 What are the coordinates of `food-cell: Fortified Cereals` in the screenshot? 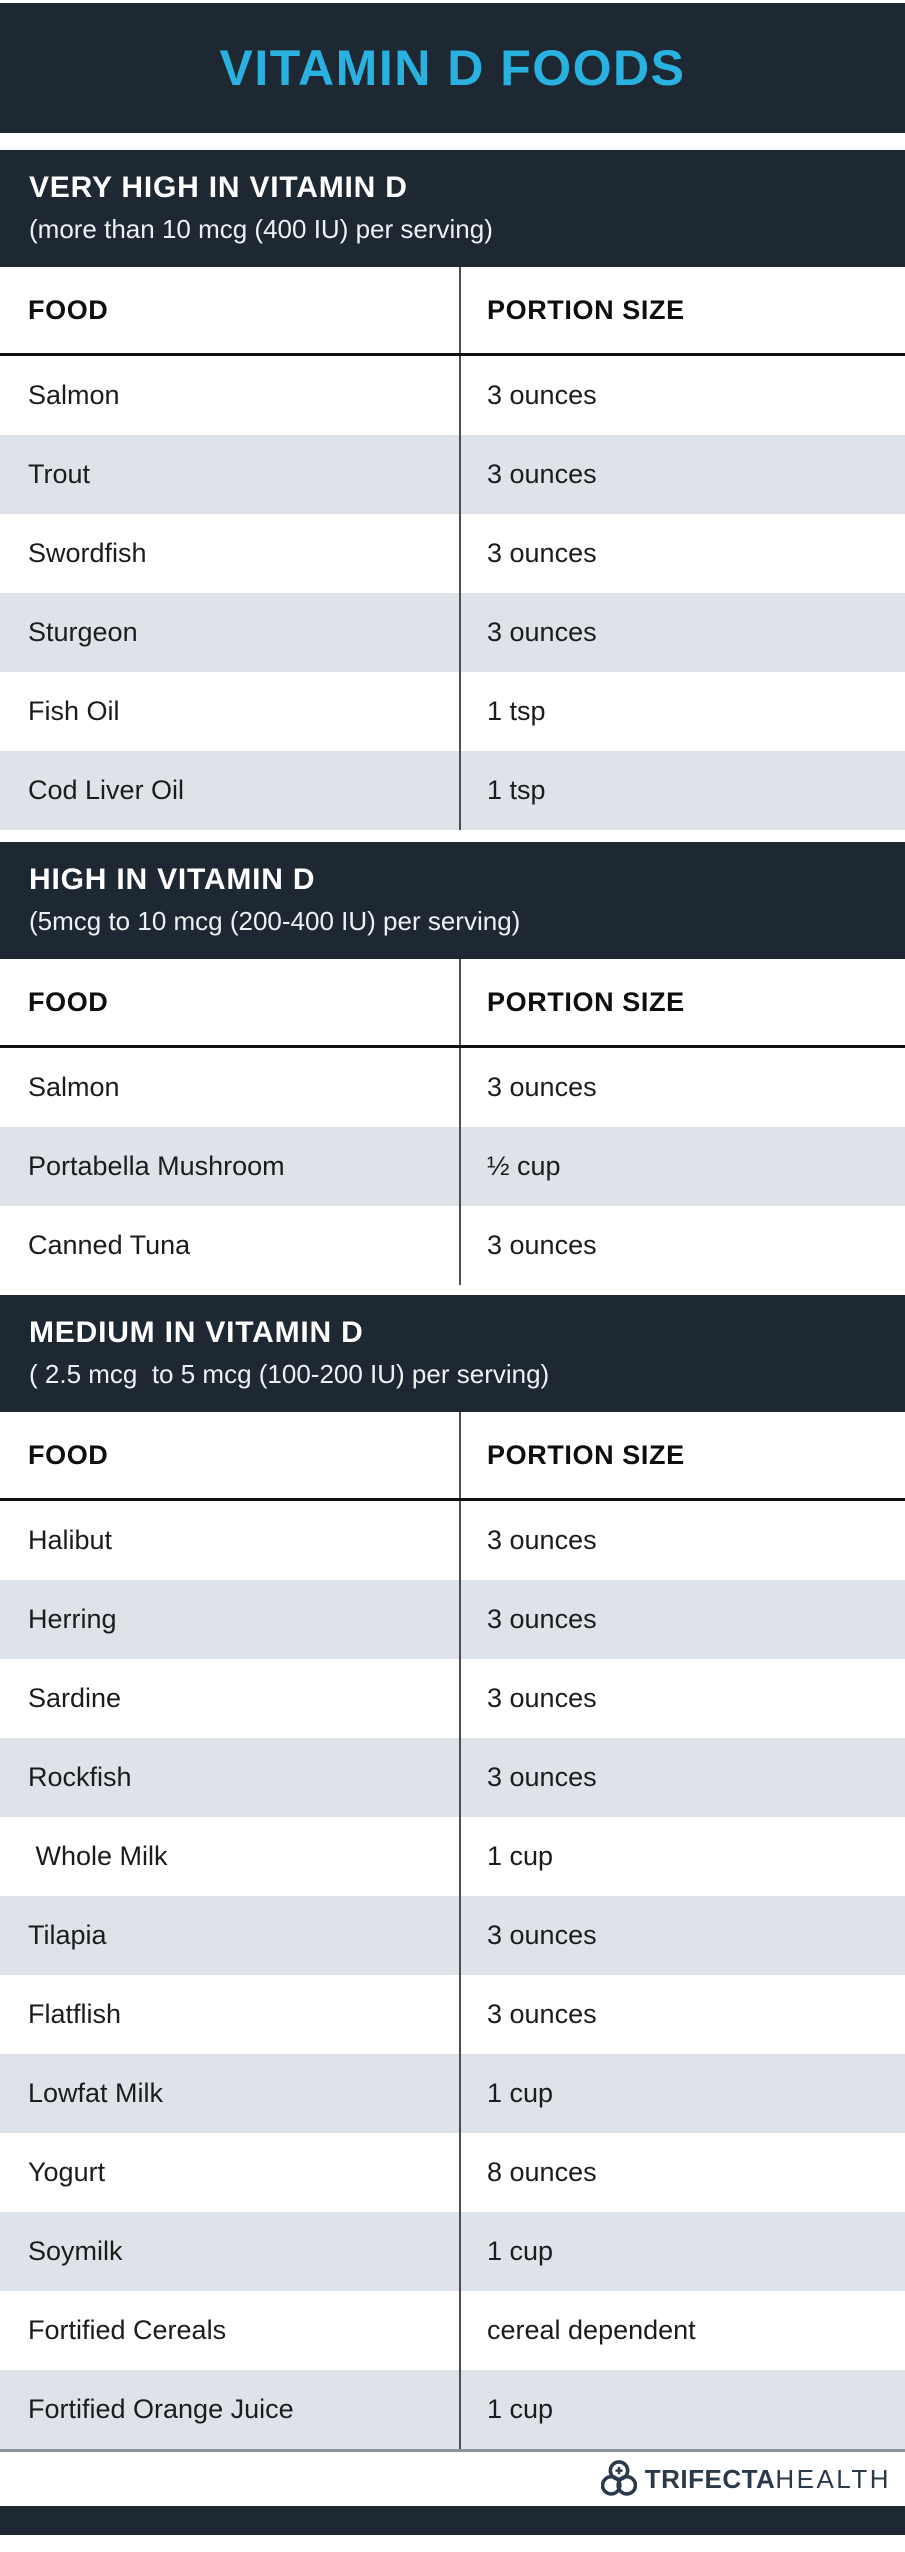 It's located at (127, 2330).